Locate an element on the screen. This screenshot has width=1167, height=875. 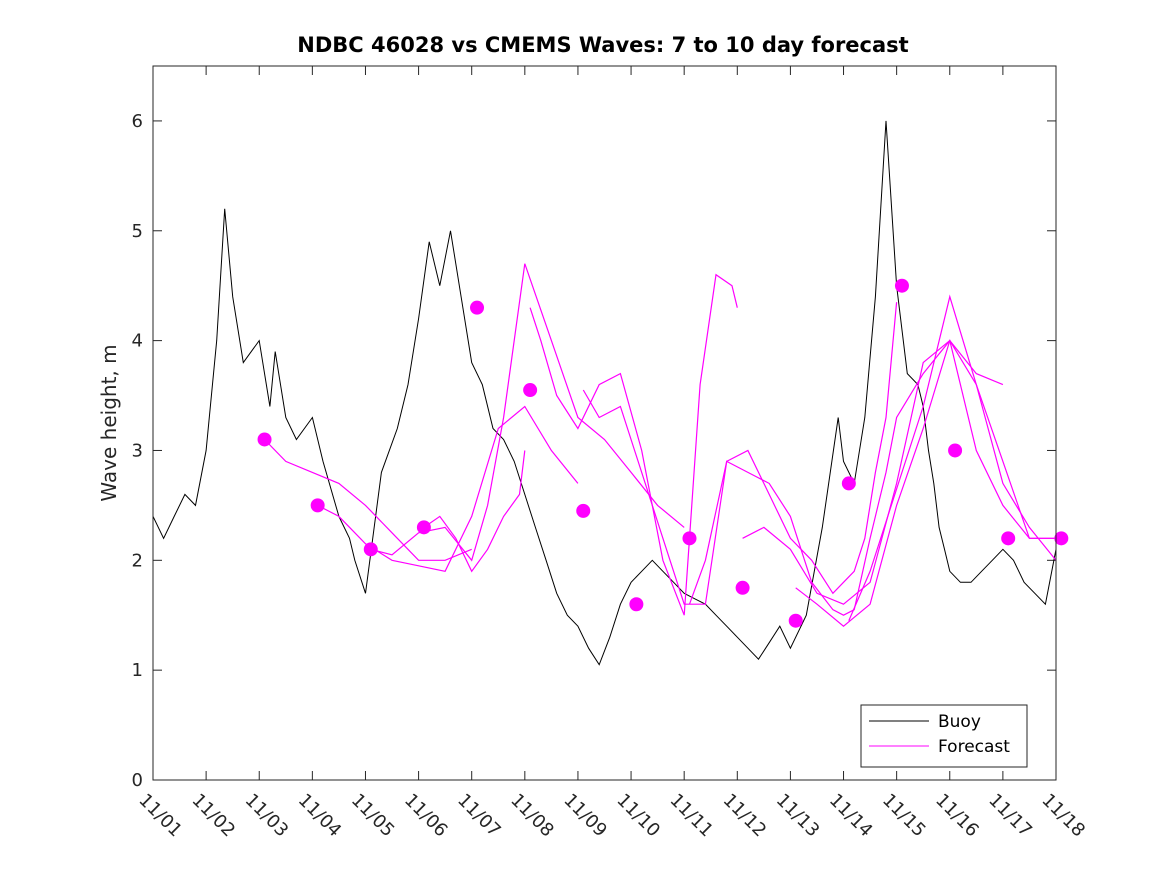
y-tick-label: 6 is located at coordinates (137, 121).